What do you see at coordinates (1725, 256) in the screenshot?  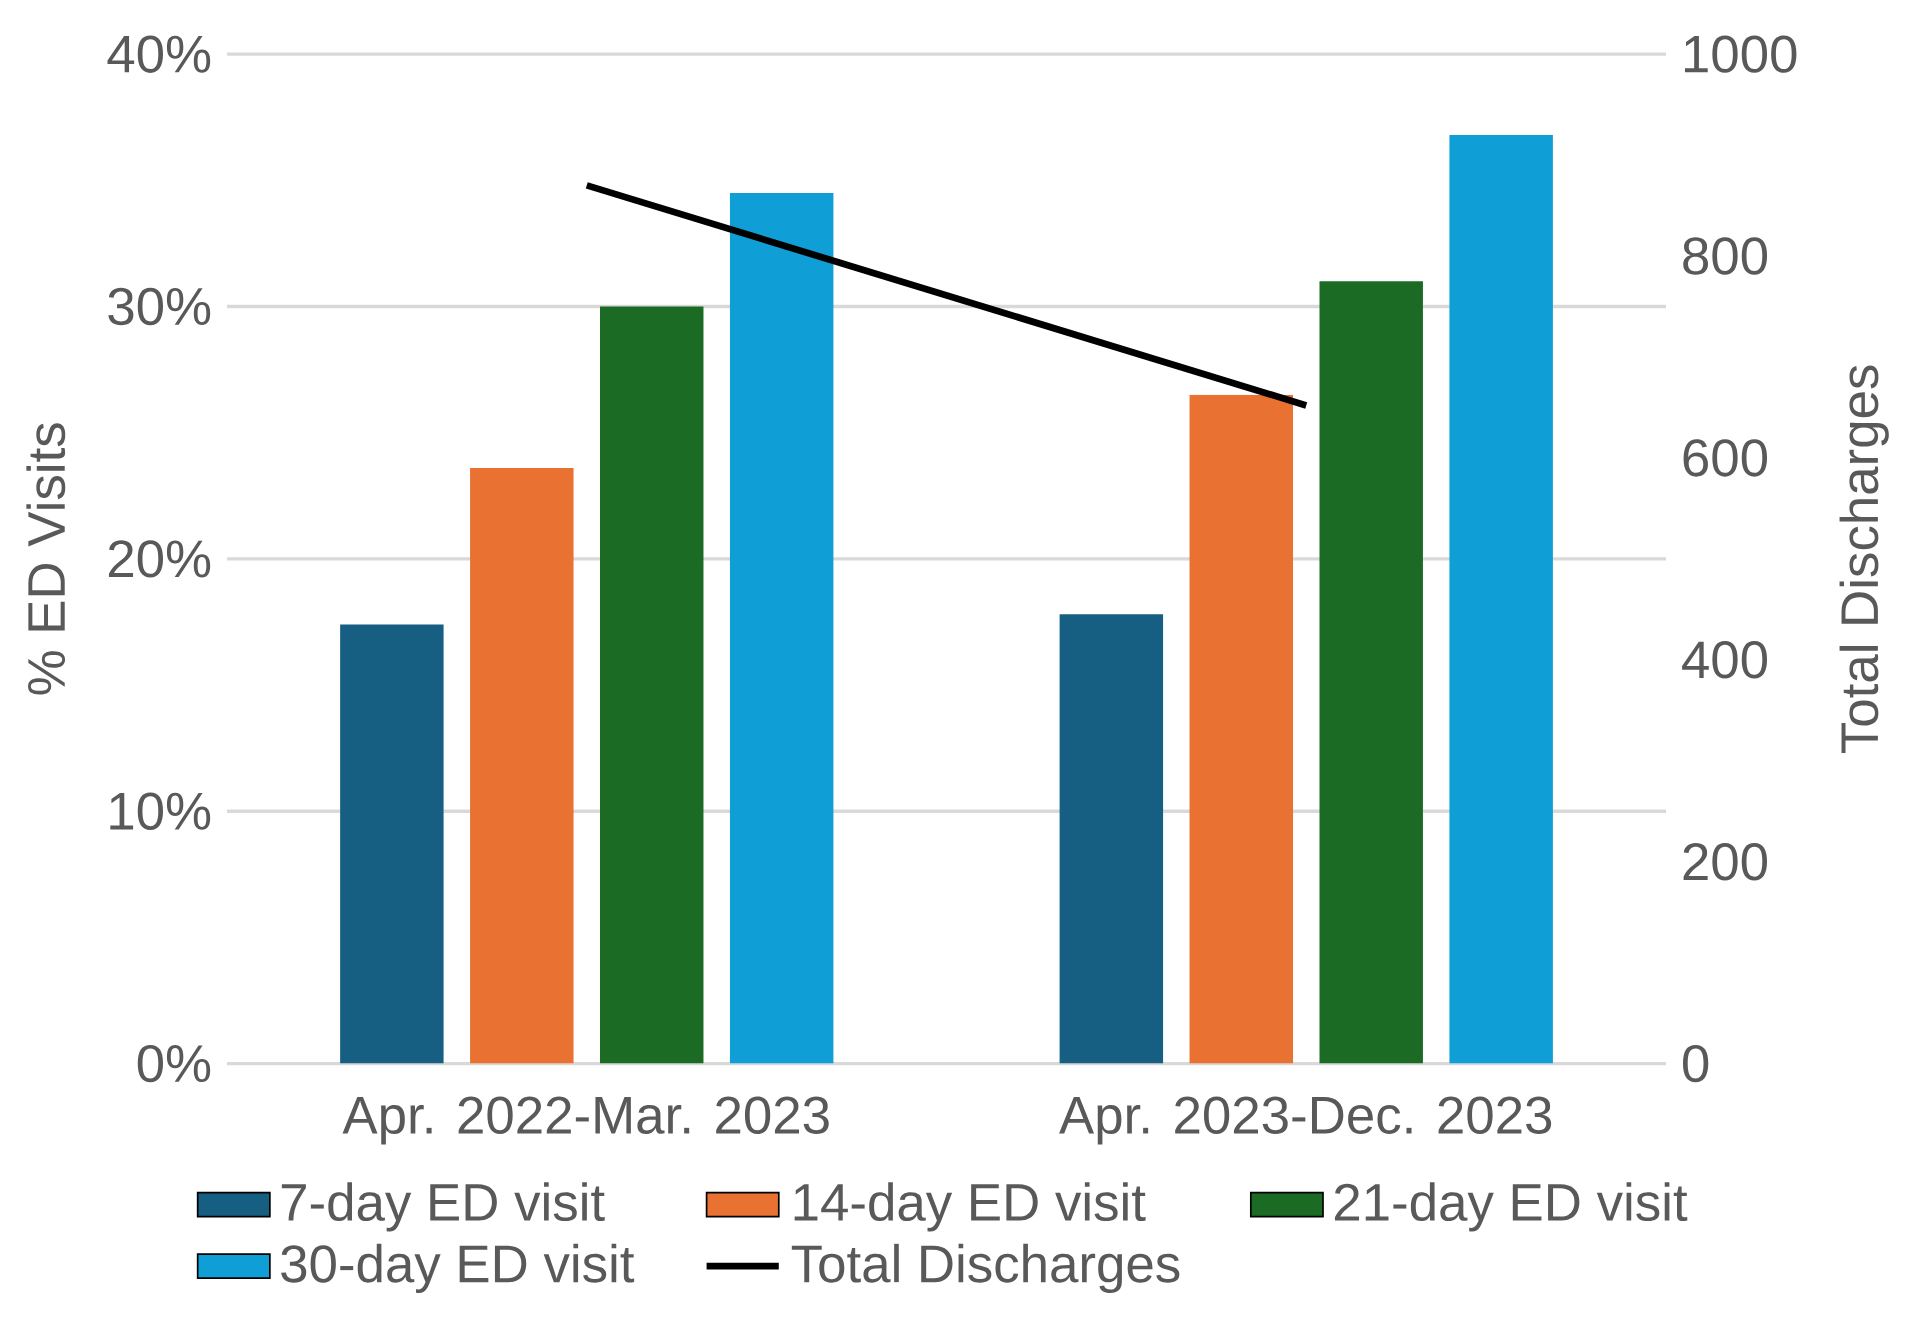 I see `y2-tick-label: 800` at bounding box center [1725, 256].